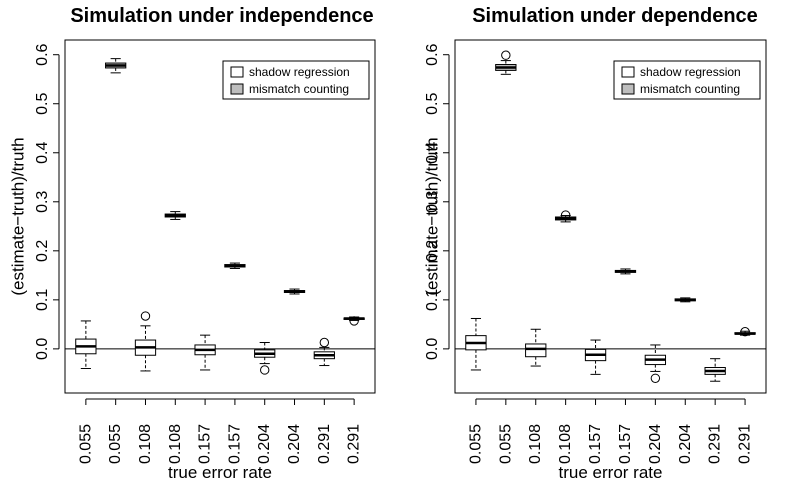 The height and width of the screenshot is (485, 785). I want to click on box-body, so click(536, 350).